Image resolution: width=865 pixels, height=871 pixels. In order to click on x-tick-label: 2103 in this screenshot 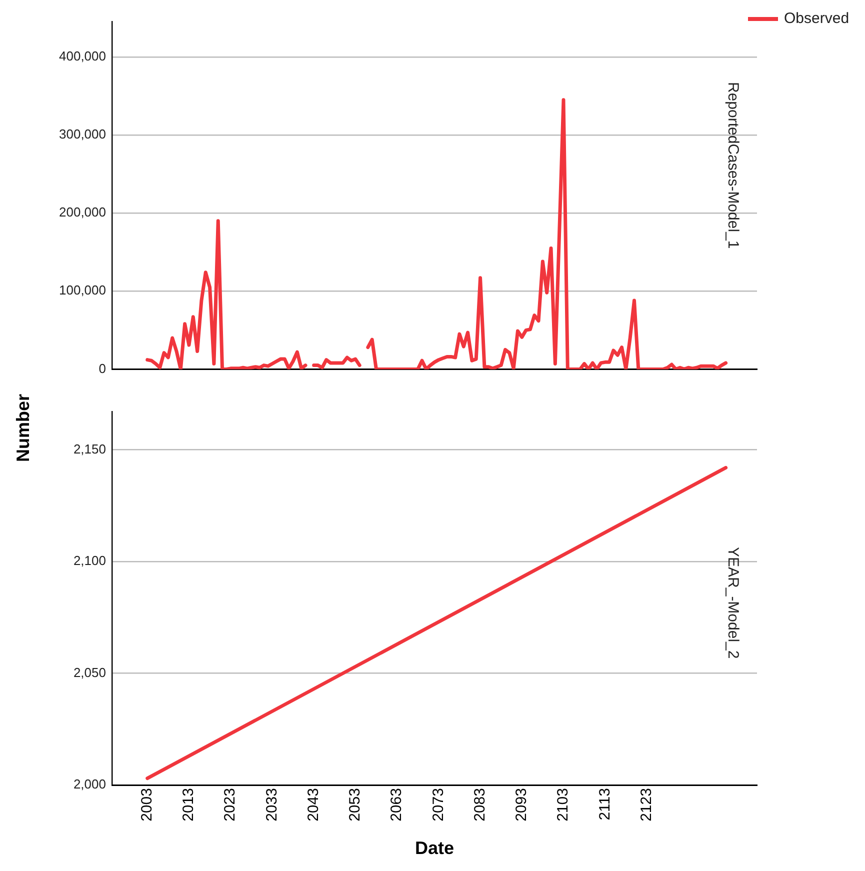, I will do `click(563, 805)`.